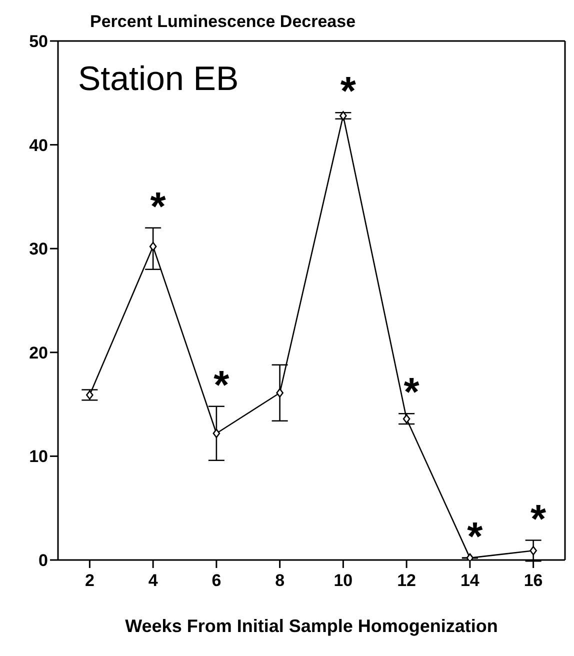 Image resolution: width=574 pixels, height=656 pixels. Describe the element at coordinates (153, 580) in the screenshot. I see `x-tick-label: 4` at that location.